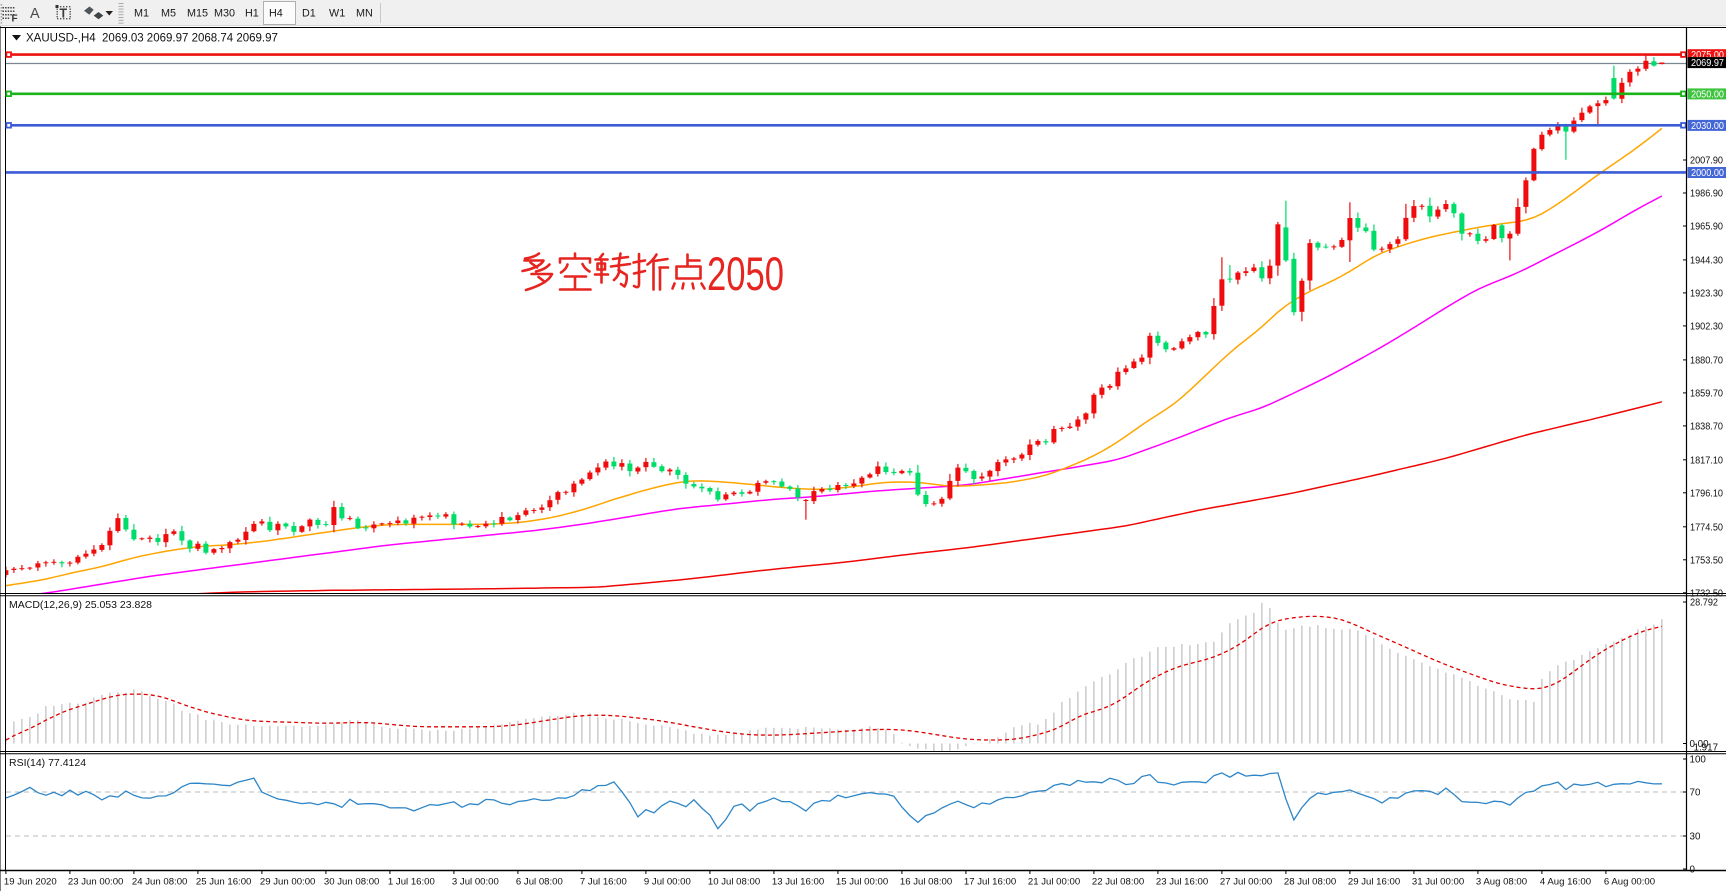 Image resolution: width=1726 pixels, height=896 pixels. I want to click on svg-text: 2069.97, so click(1707, 63).